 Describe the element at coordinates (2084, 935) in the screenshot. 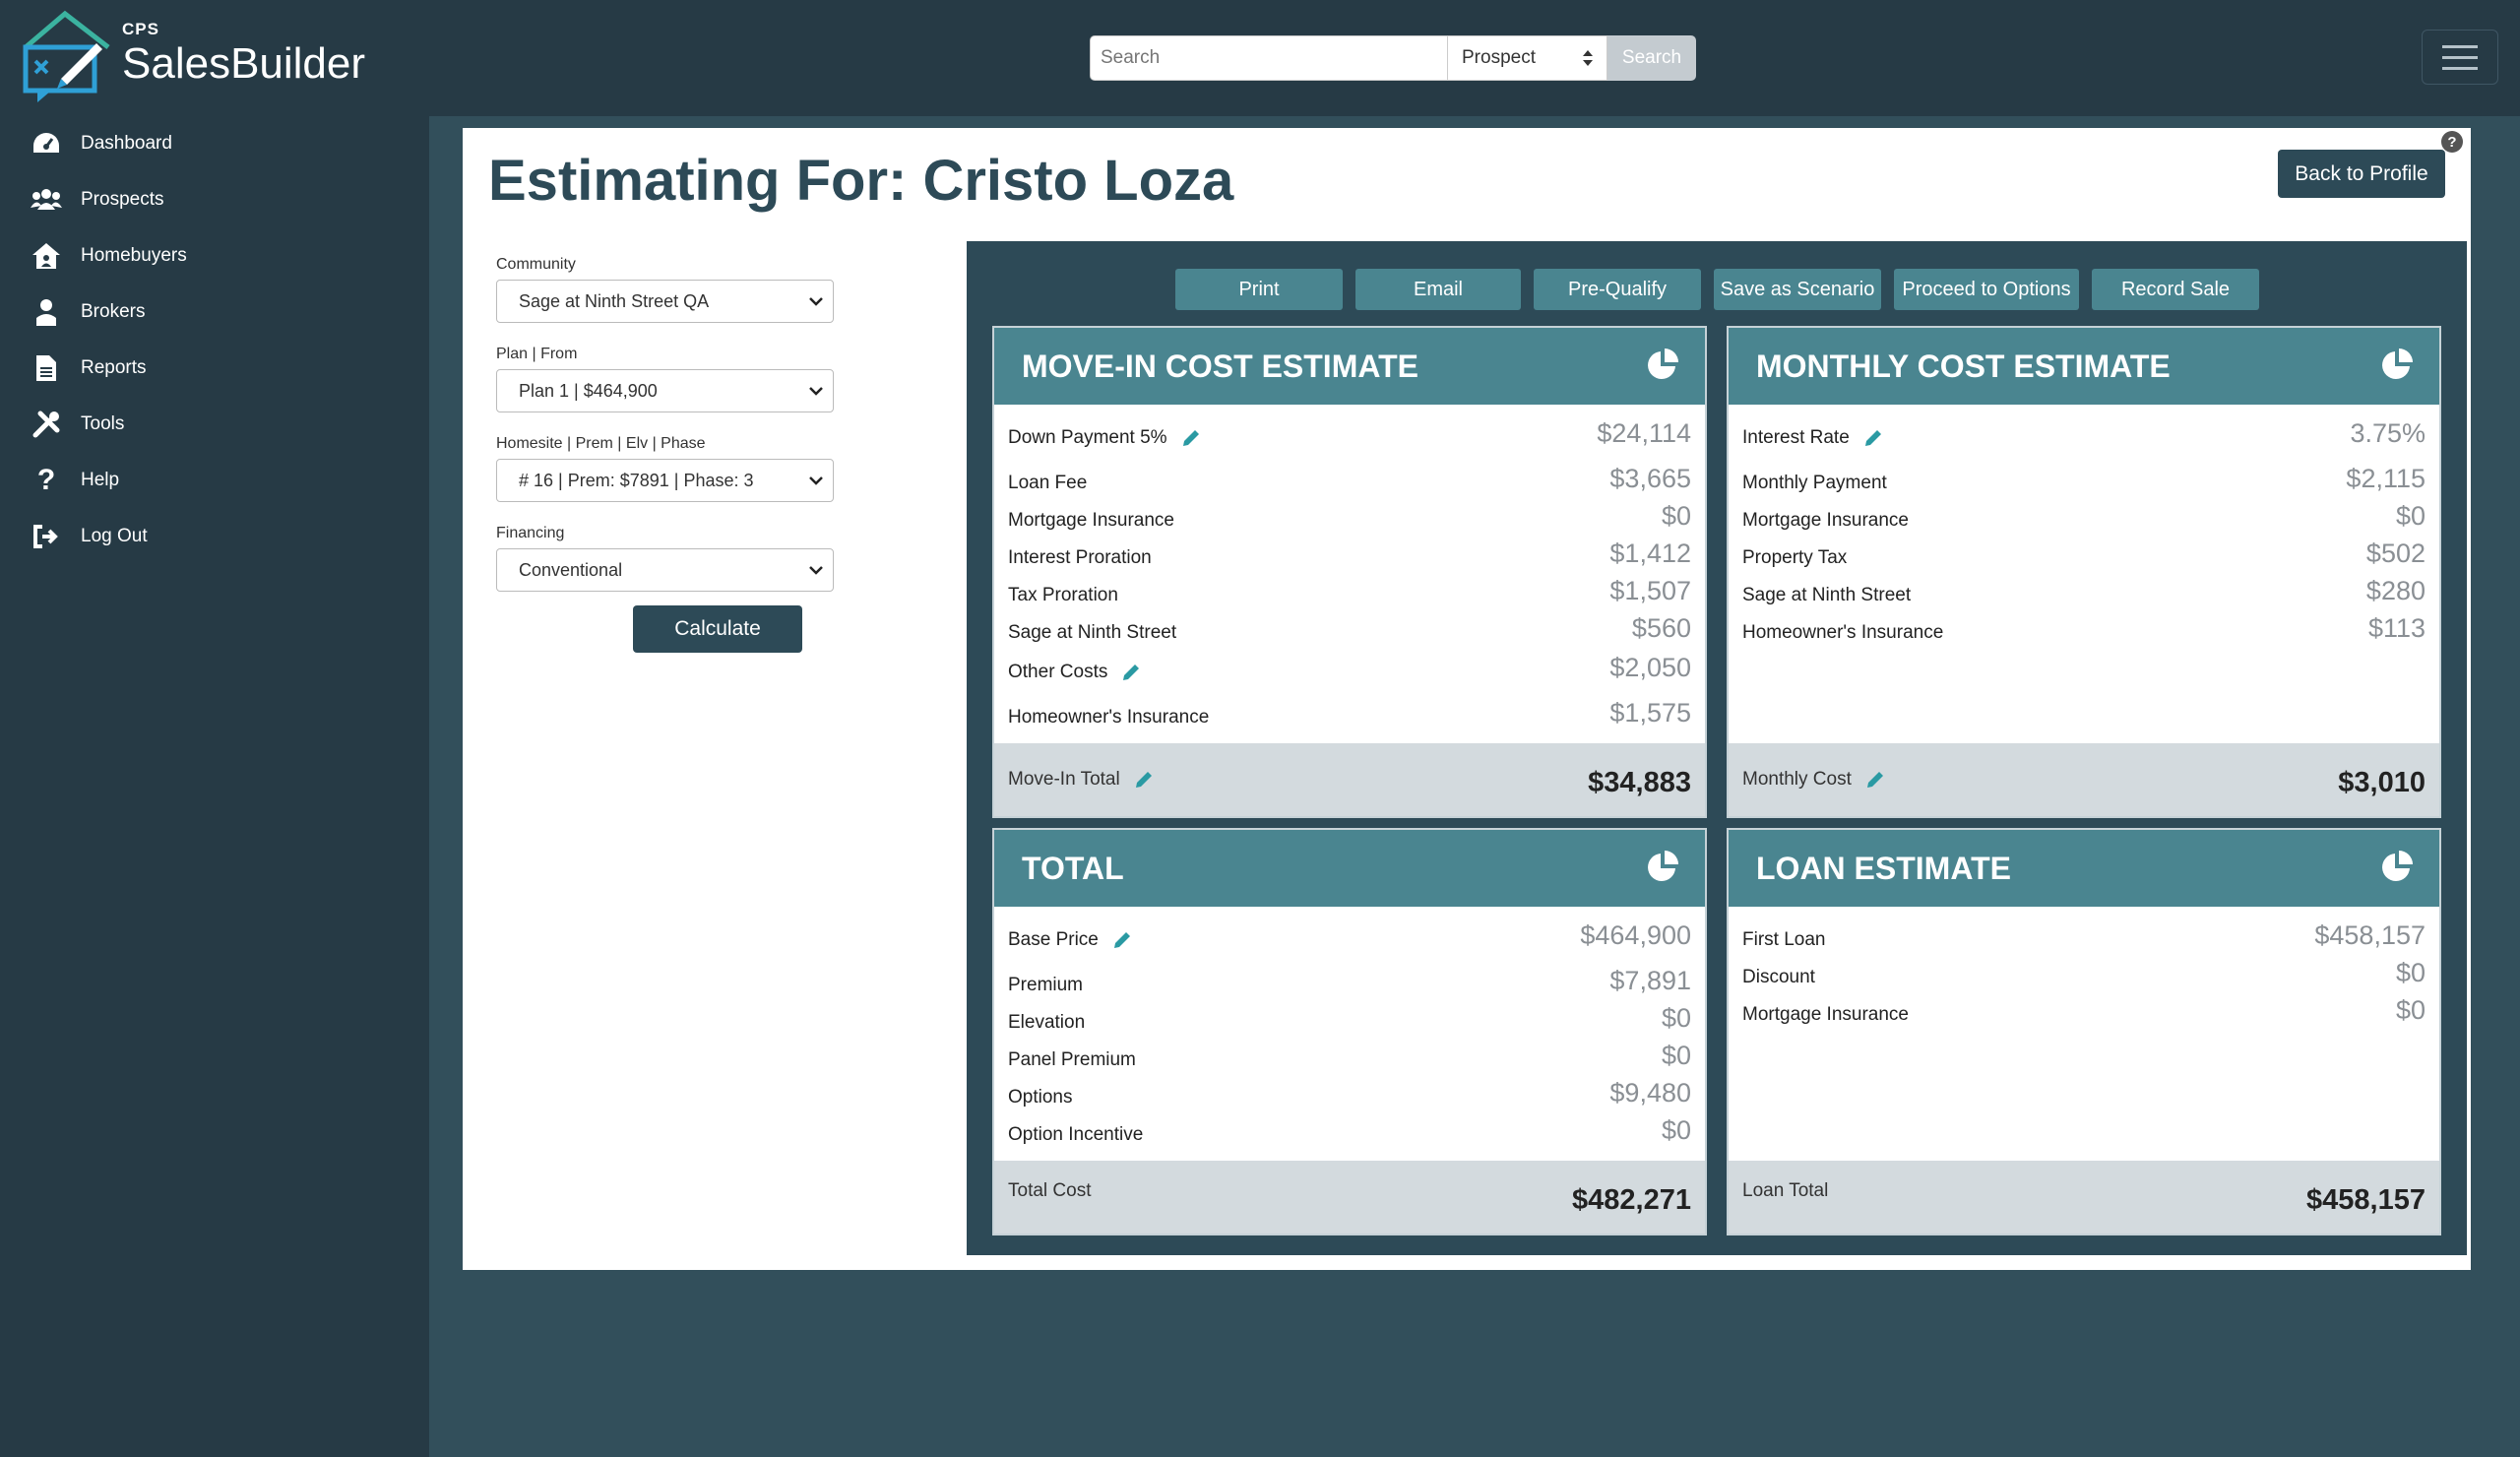

I see `row-first-loan: First Loan $458,157` at that location.